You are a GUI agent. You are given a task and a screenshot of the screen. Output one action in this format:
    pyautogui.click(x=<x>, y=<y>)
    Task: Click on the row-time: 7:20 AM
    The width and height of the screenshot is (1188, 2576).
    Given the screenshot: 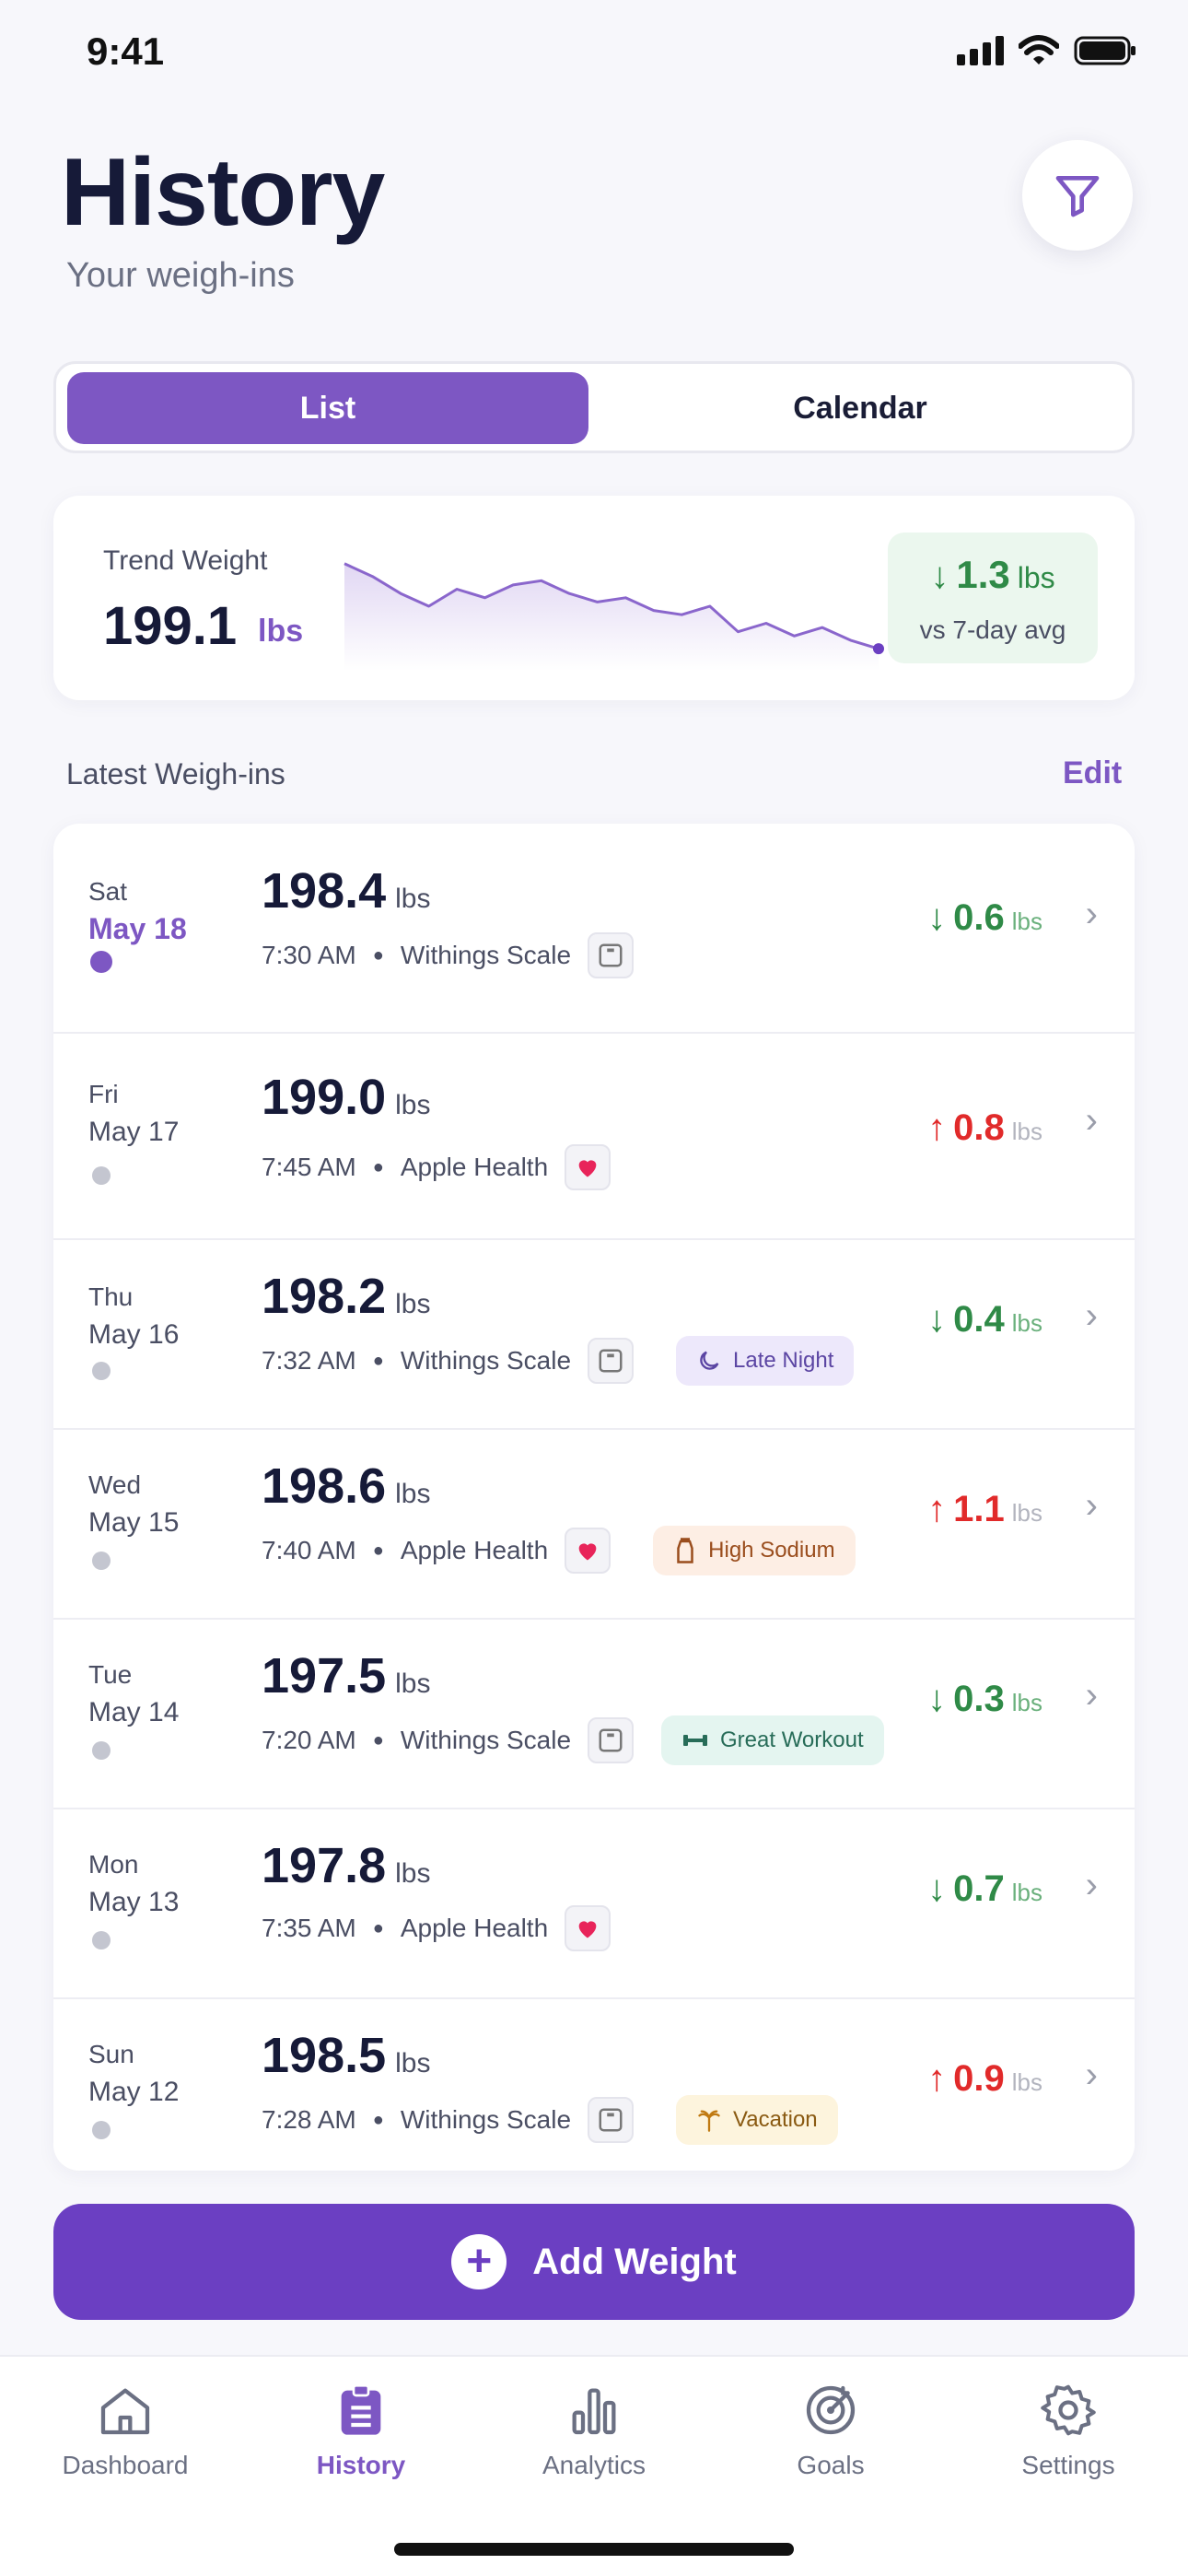 What is the action you would take?
    pyautogui.click(x=309, y=1740)
    